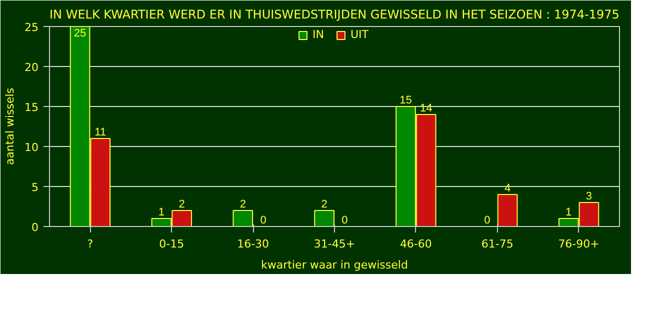  What do you see at coordinates (35, 187) in the screenshot?
I see `y-tick-label: 5` at bounding box center [35, 187].